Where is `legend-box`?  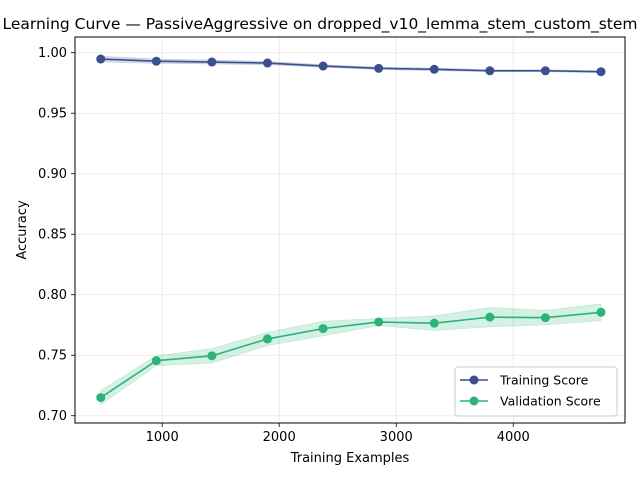
legend-box is located at coordinates (536, 391).